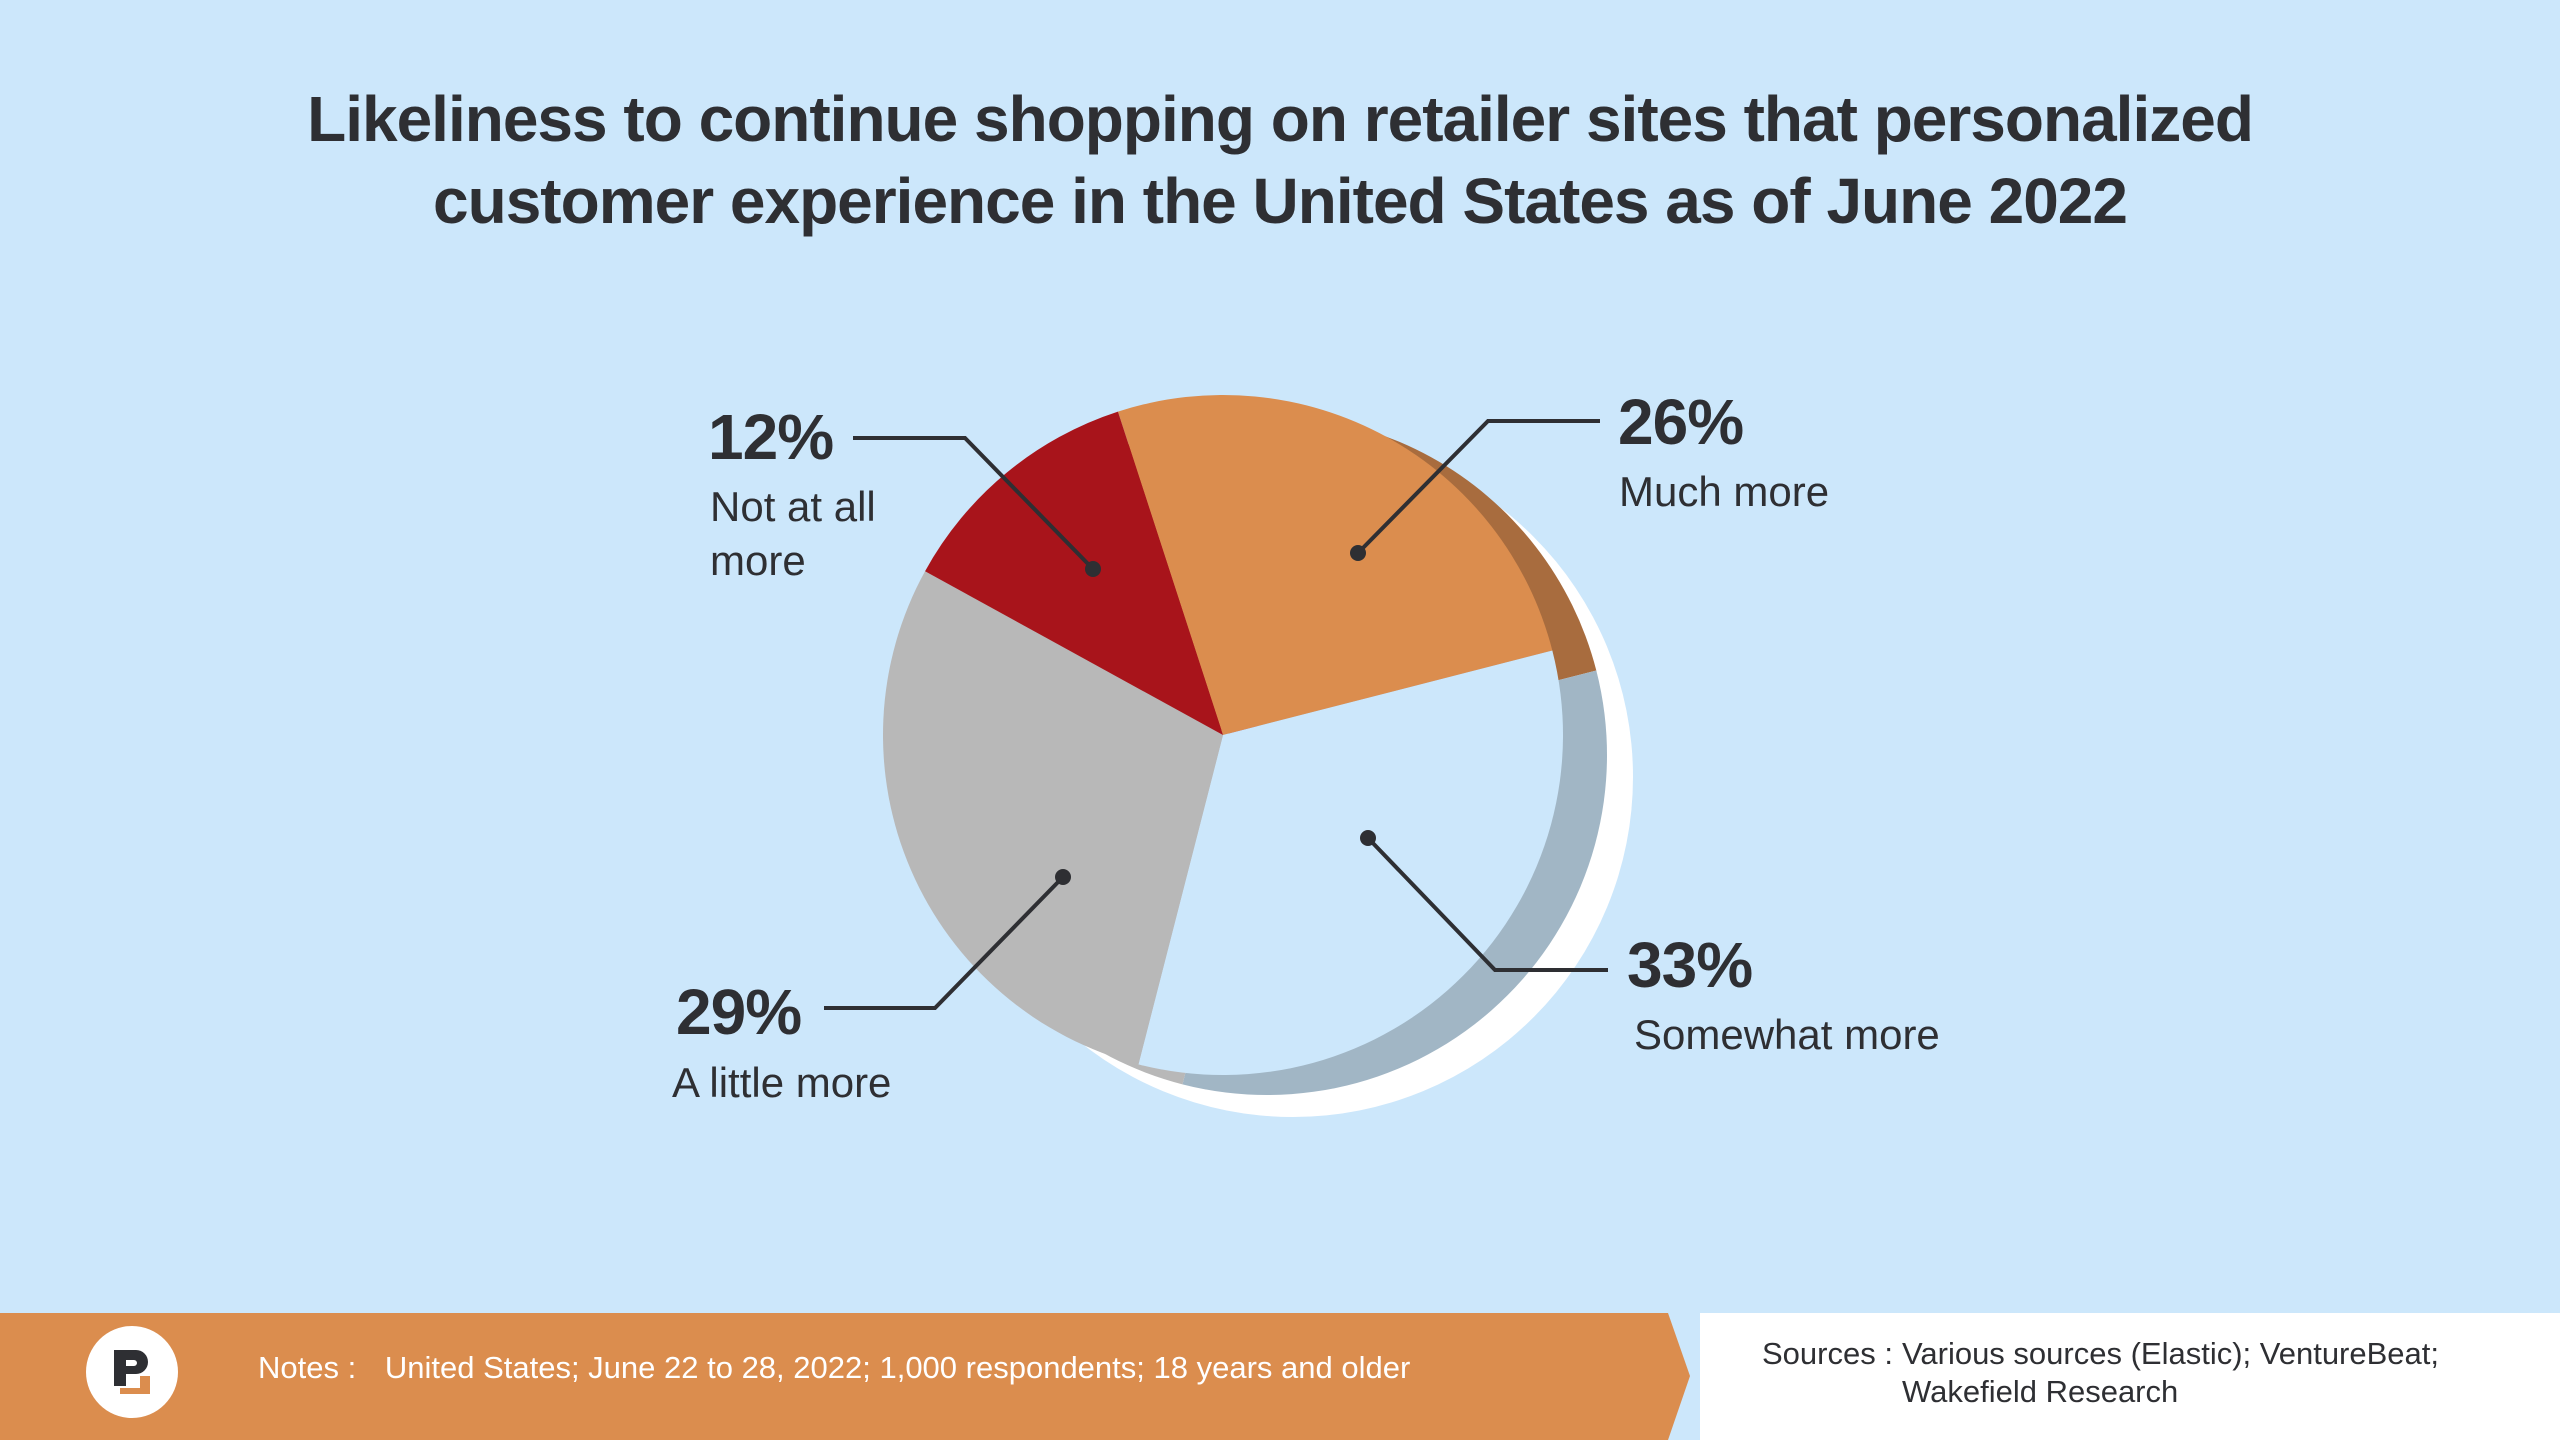 This screenshot has width=2560, height=1440. I want to click on leader-dot-somewhat-more, so click(1368, 838).